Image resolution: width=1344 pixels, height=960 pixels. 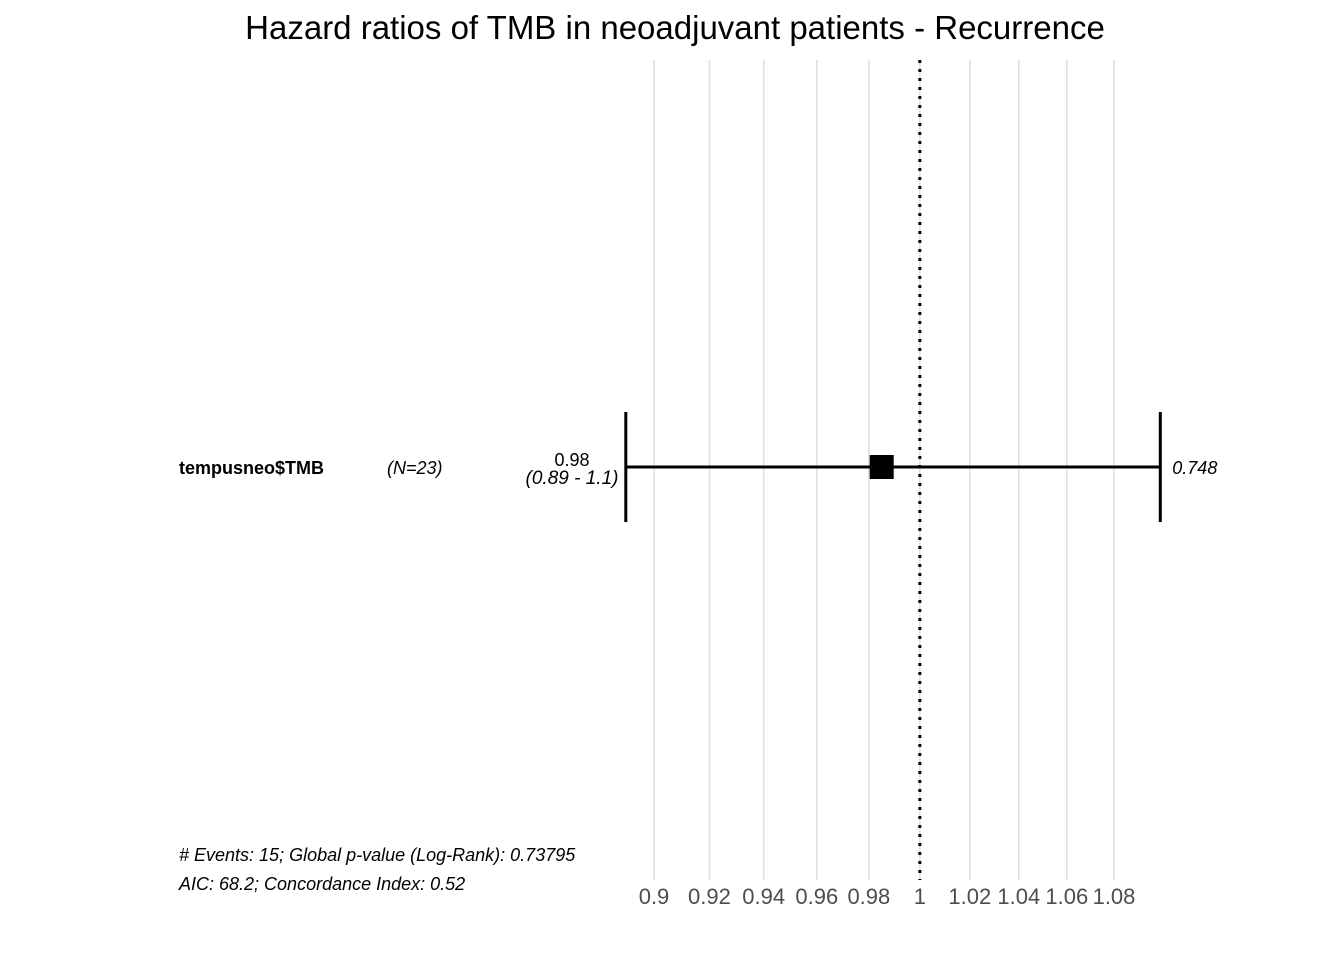 What do you see at coordinates (571, 460) in the screenshot?
I see `estimate-label: 0.98` at bounding box center [571, 460].